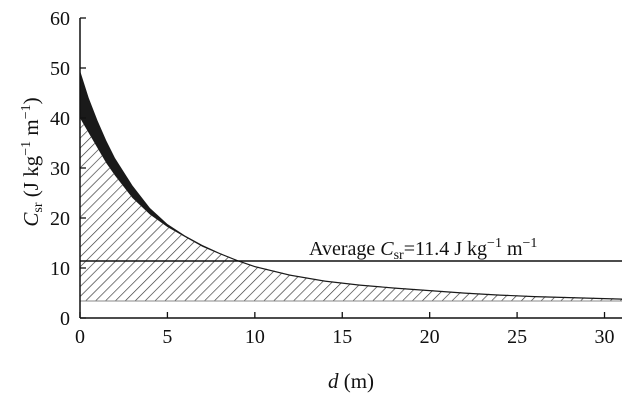 This screenshot has width=629, height=395. I want to click on y-tick-label: 30, so click(60, 169).